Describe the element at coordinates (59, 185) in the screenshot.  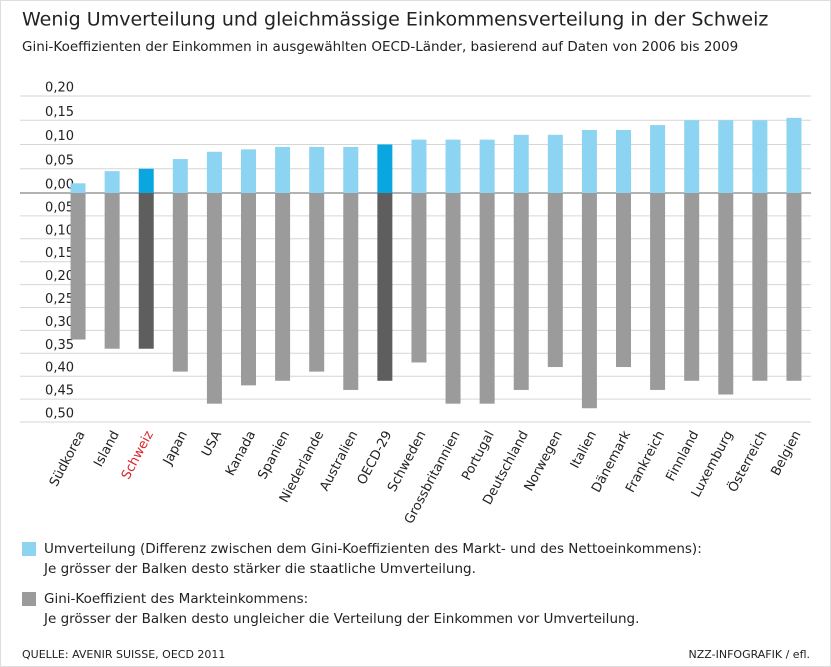
I see `y-tick-label: 0,00` at that location.